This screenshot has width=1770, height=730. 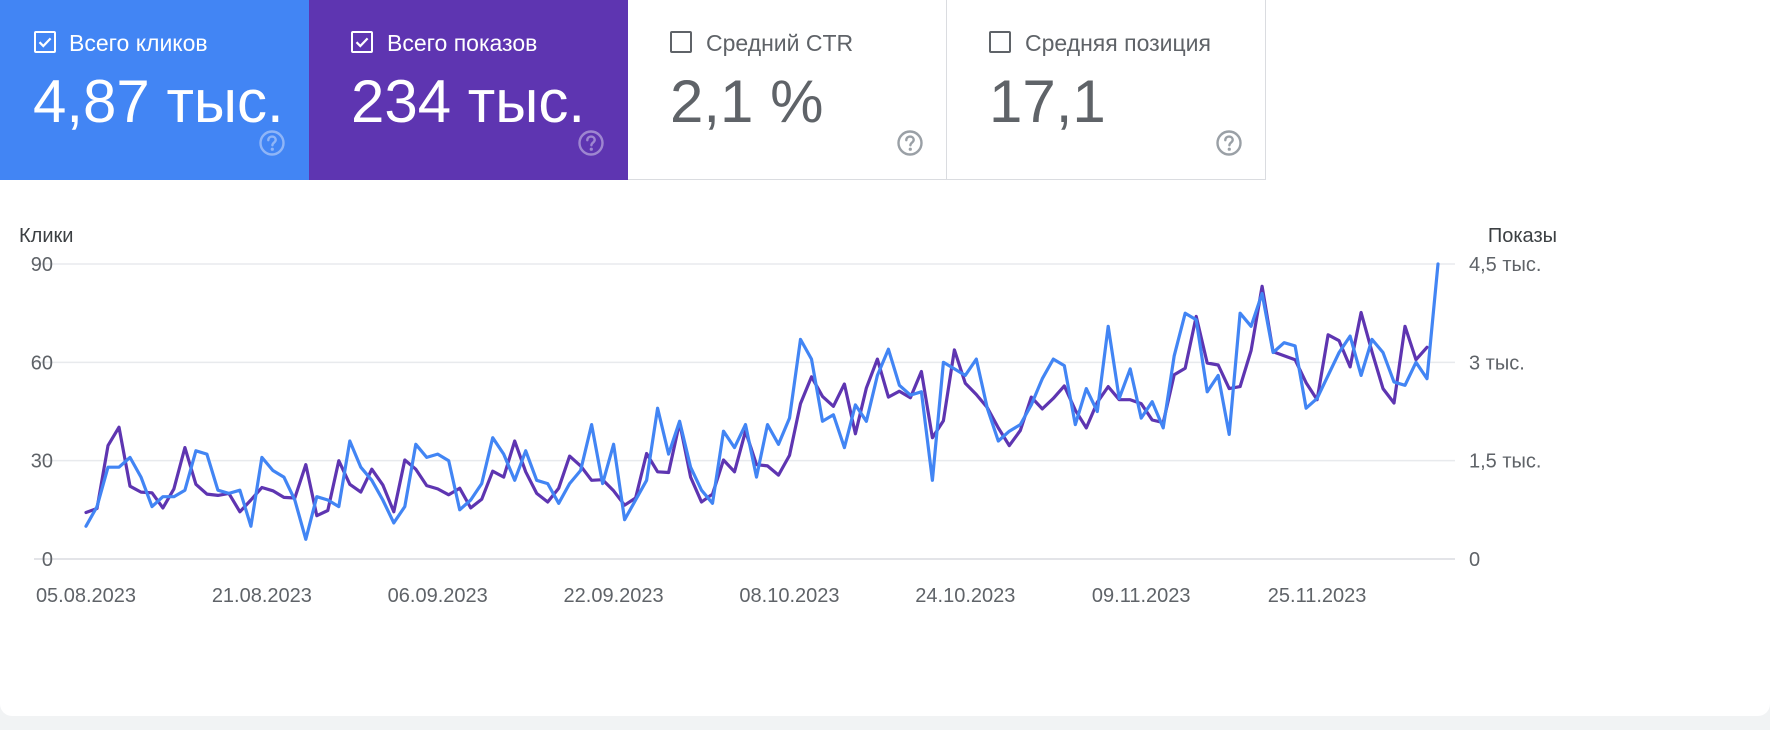 What do you see at coordinates (1505, 265) in the screenshot?
I see `y-tick-right: 4,5 тыс.` at bounding box center [1505, 265].